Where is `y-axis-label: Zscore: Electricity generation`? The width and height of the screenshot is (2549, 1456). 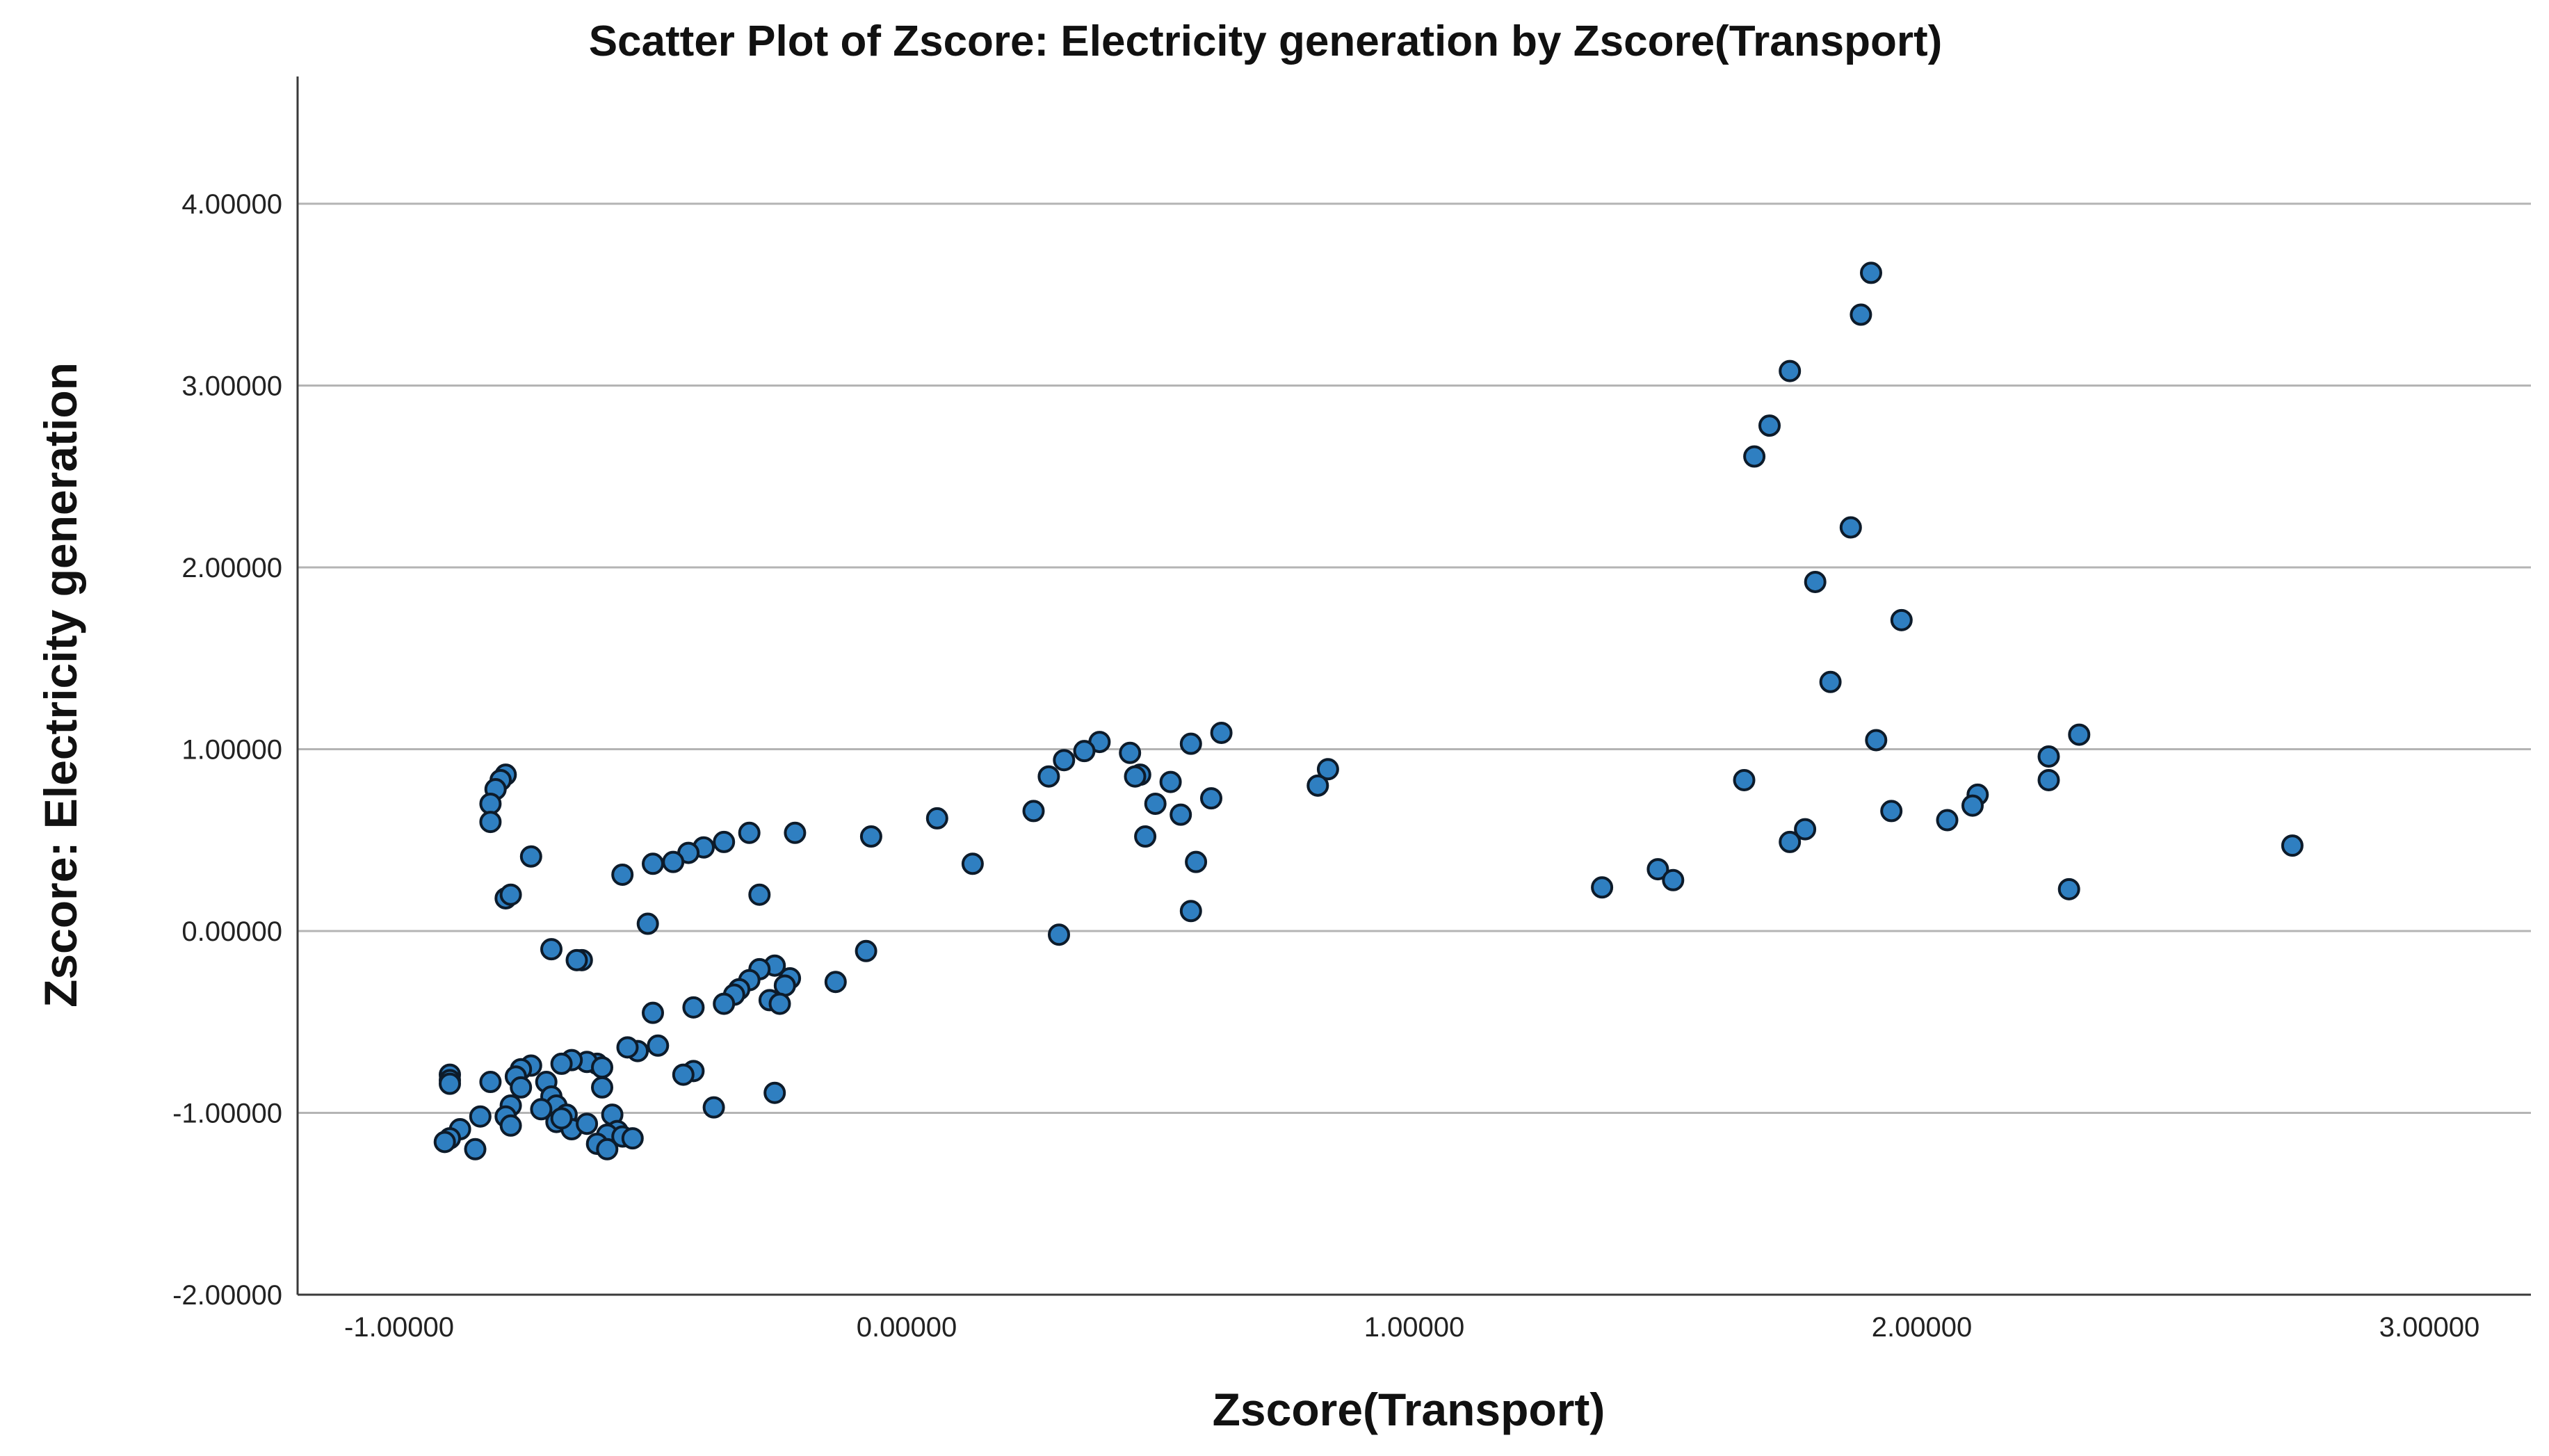 y-axis-label: Zscore: Electricity generation is located at coordinates (61, 685).